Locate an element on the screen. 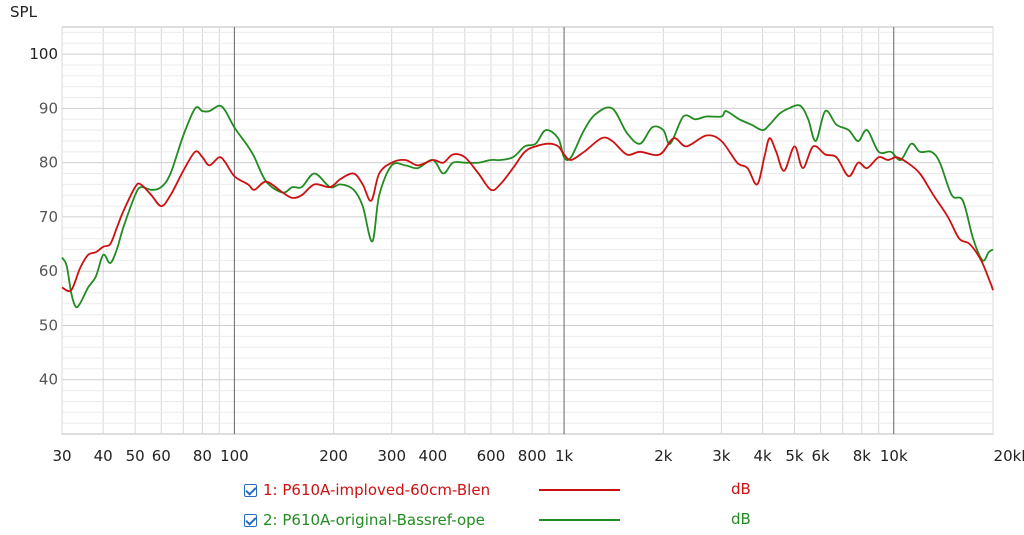 Image resolution: width=1024 pixels, height=535 pixels. x-tick-label-20kHz: 20kHz is located at coordinates (1009, 456).